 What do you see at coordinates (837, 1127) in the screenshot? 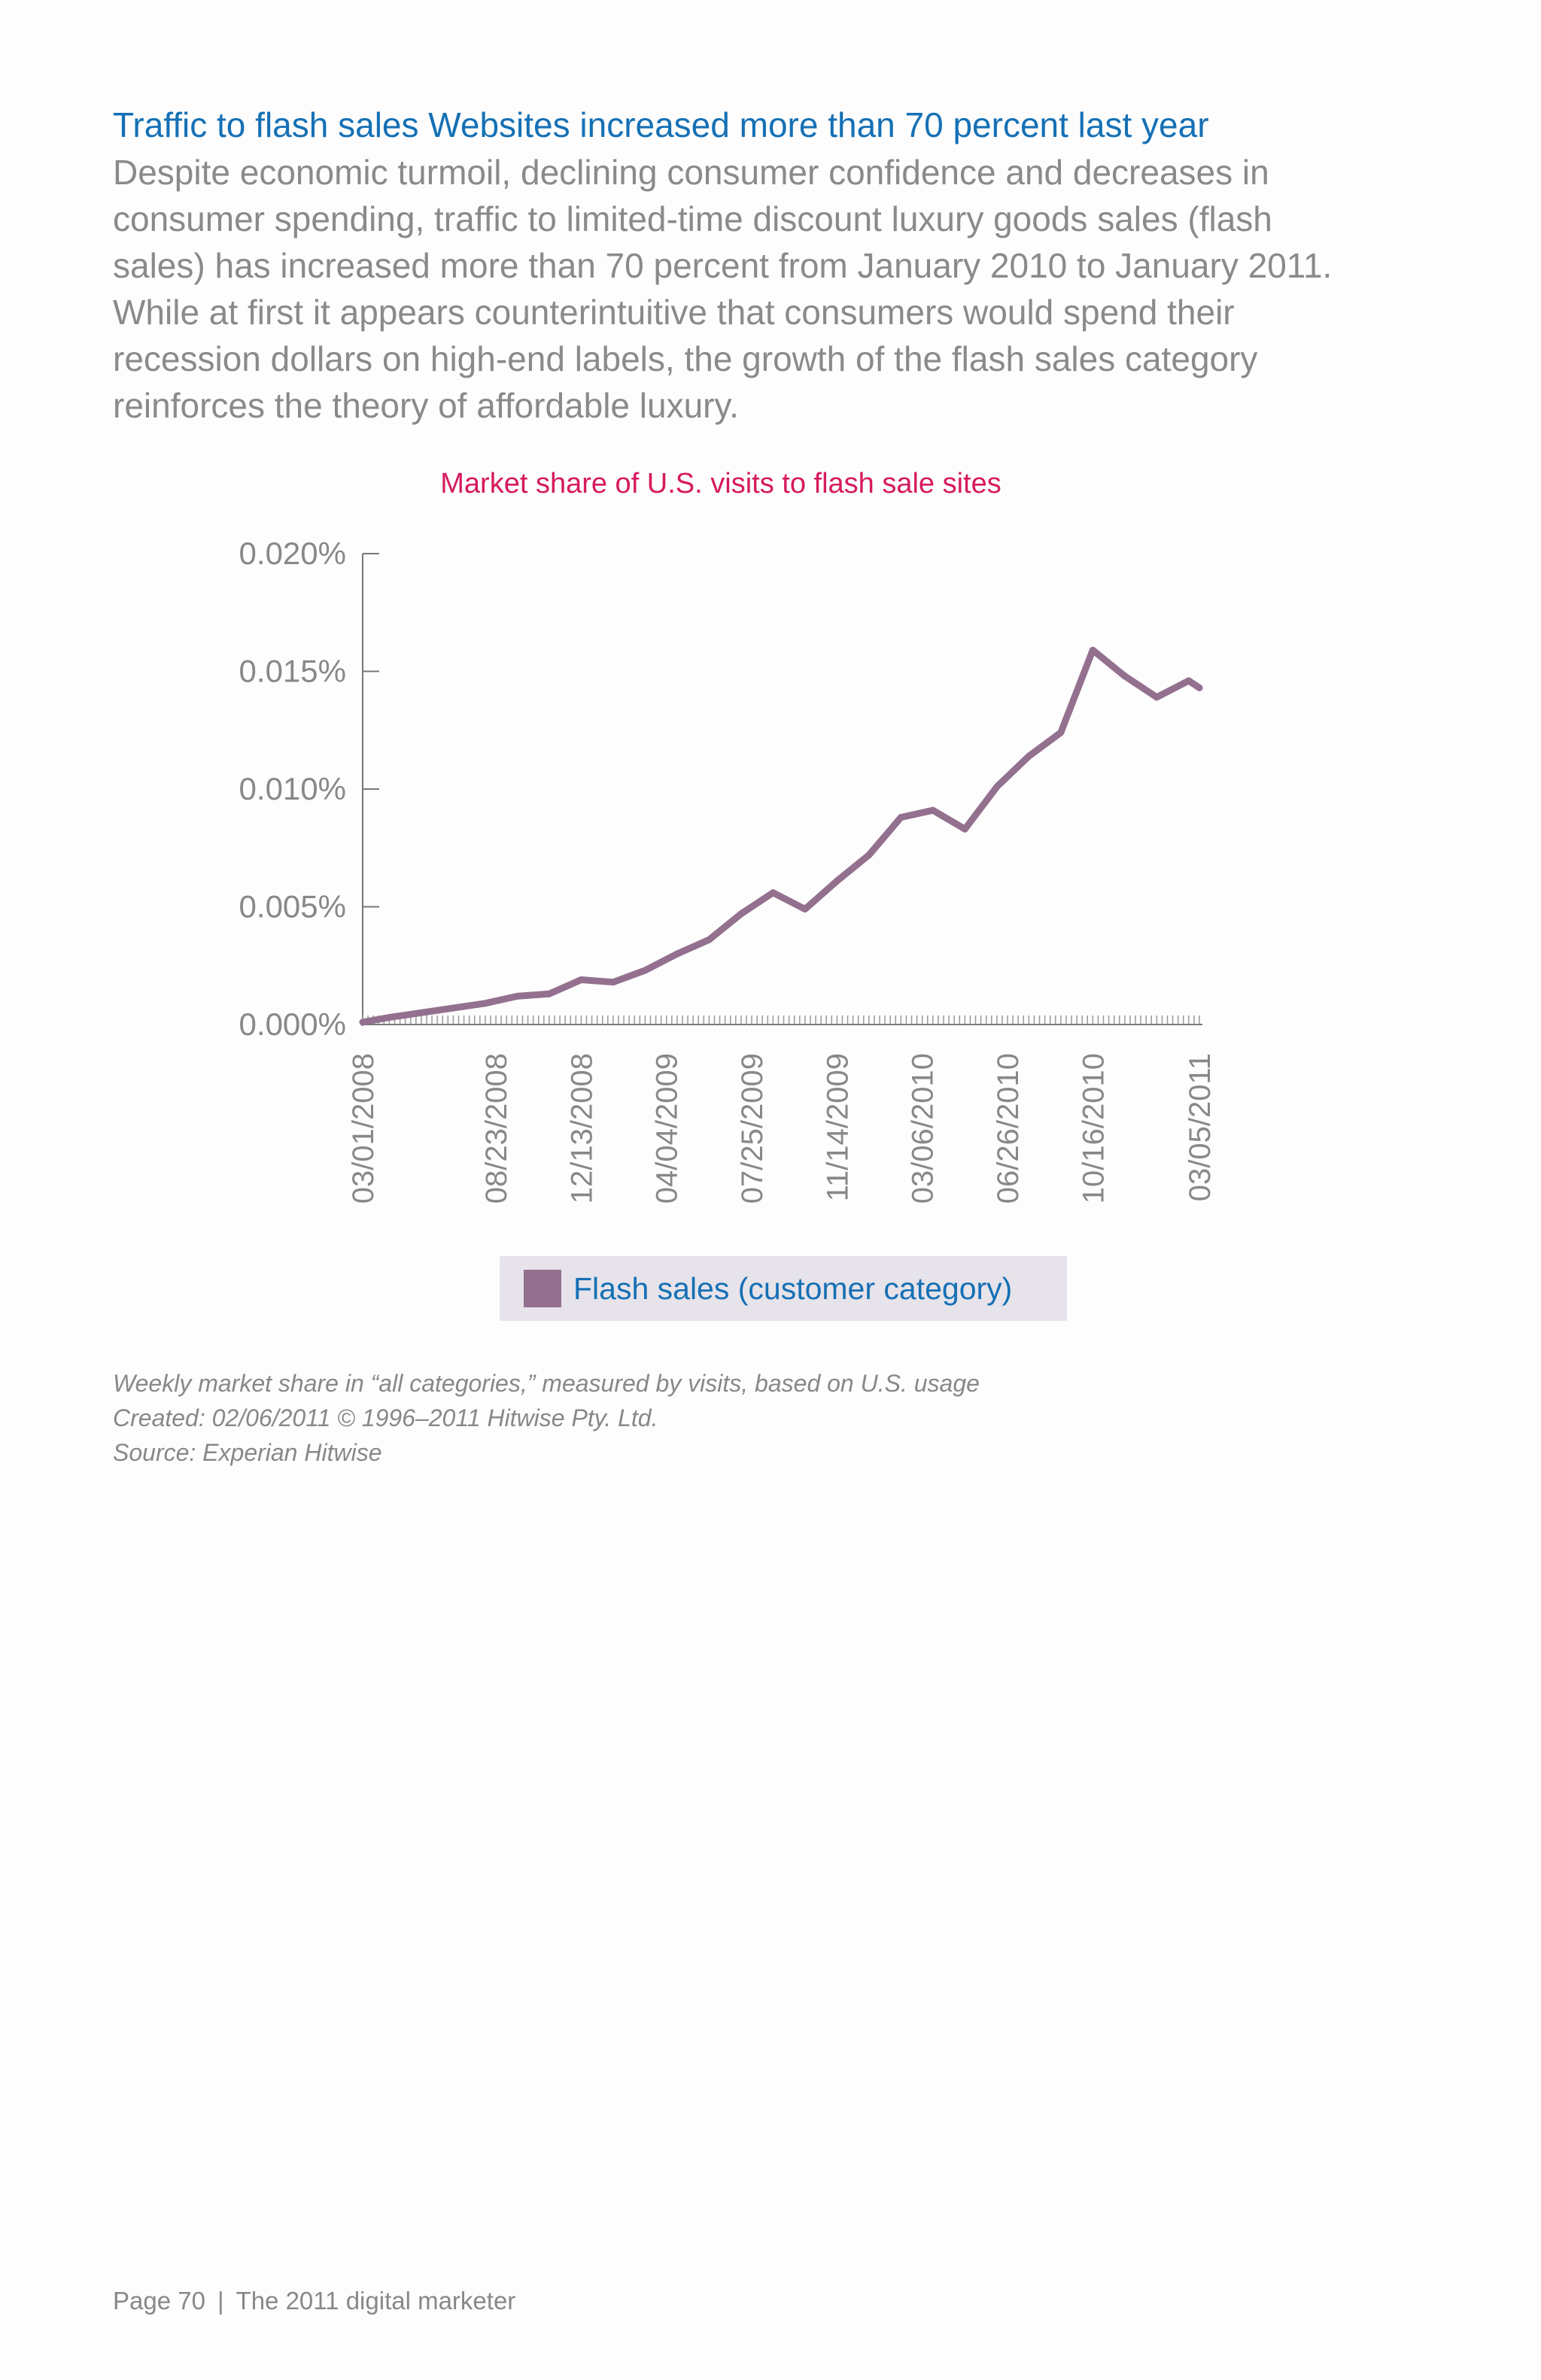
I see `x-tick-label: 11/14/2009` at bounding box center [837, 1127].